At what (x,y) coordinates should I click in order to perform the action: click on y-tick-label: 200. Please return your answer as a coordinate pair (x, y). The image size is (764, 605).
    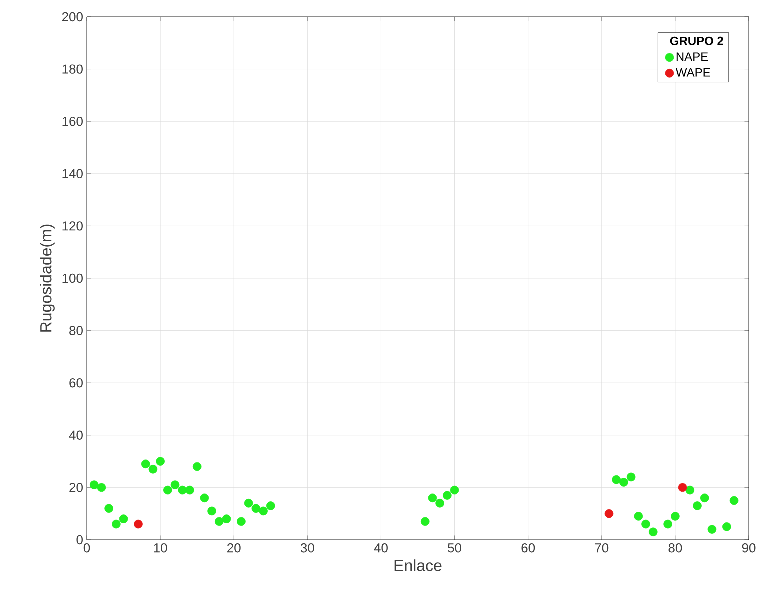
    Looking at the image, I should click on (72, 17).